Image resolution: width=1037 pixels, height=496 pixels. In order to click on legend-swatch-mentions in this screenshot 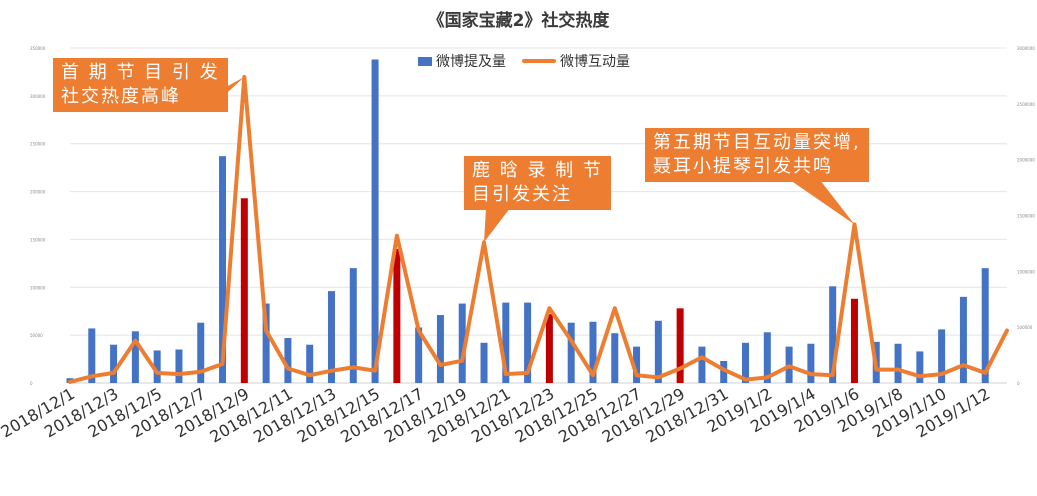, I will do `click(425, 61)`.